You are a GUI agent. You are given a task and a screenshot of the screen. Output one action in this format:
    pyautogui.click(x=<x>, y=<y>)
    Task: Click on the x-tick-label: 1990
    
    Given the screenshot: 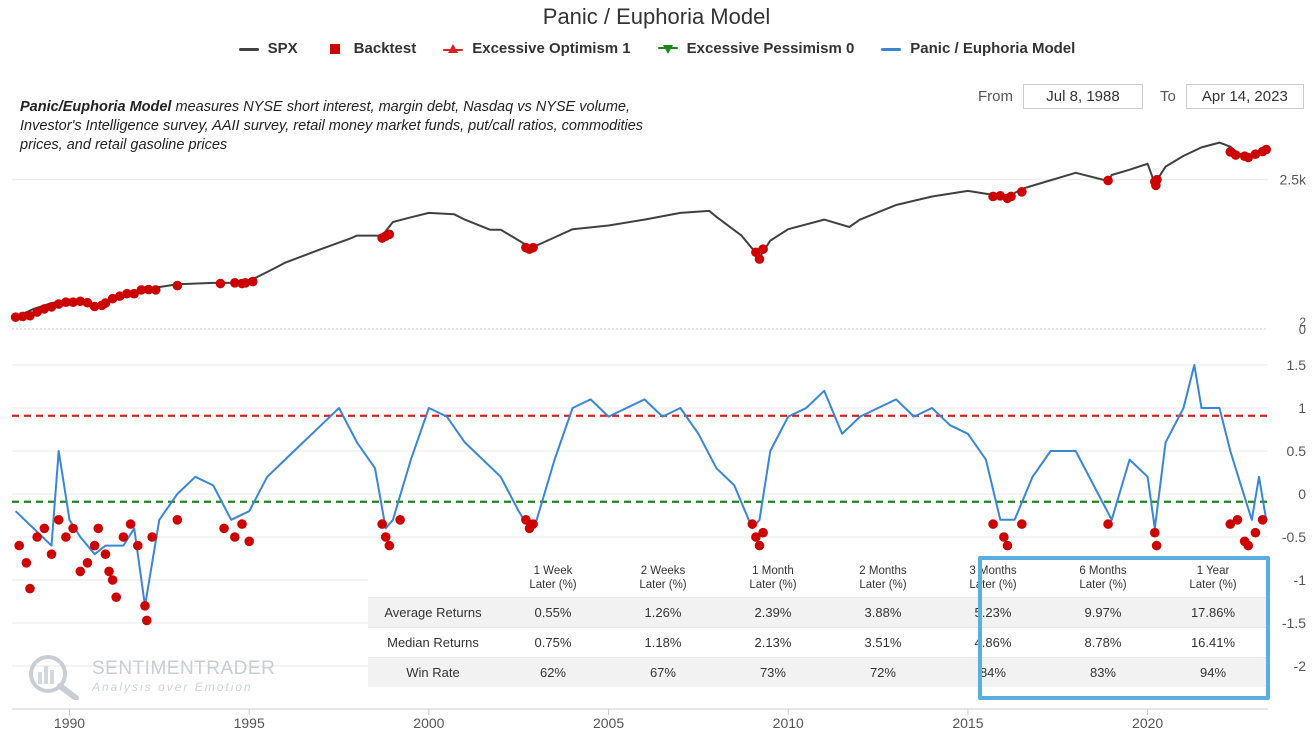 What is the action you would take?
    pyautogui.click(x=69, y=723)
    